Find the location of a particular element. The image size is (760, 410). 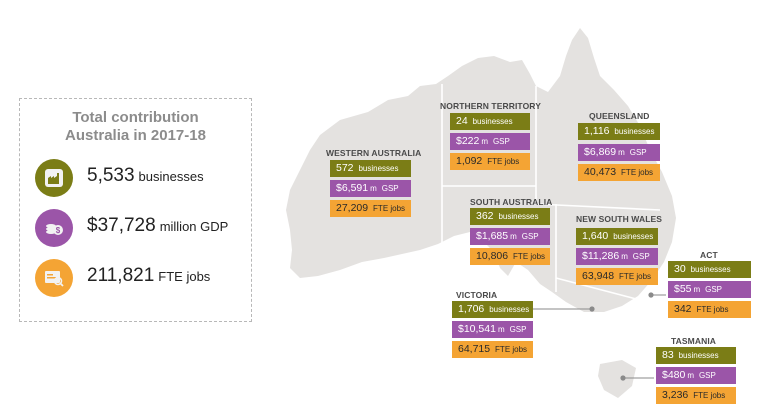

summary-title: Total contribution Australia in 2017-18 is located at coordinates (135, 126).